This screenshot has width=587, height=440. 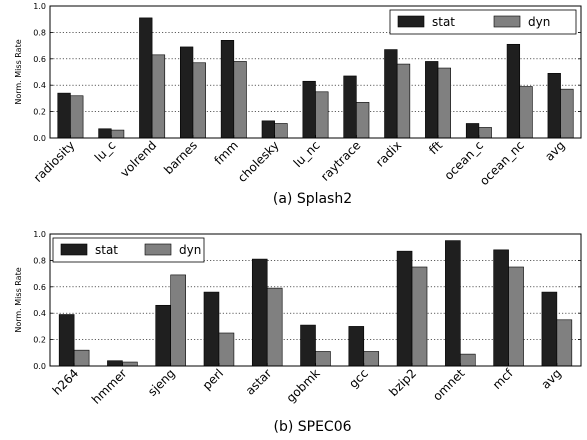 What do you see at coordinates (322, 115) in the screenshot?
I see `bar-dyn-lu_nc` at bounding box center [322, 115].